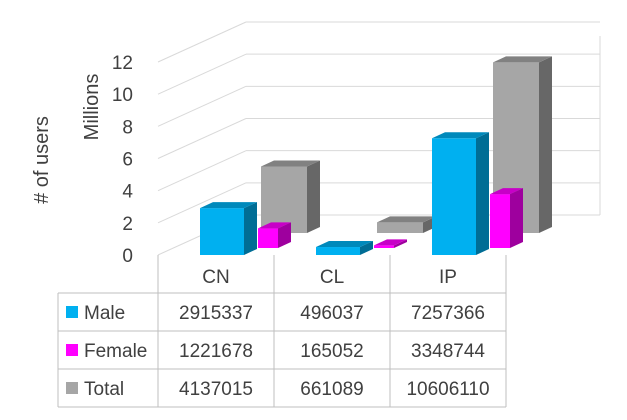  What do you see at coordinates (72, 388) in the screenshot?
I see `legend-key-total` at bounding box center [72, 388].